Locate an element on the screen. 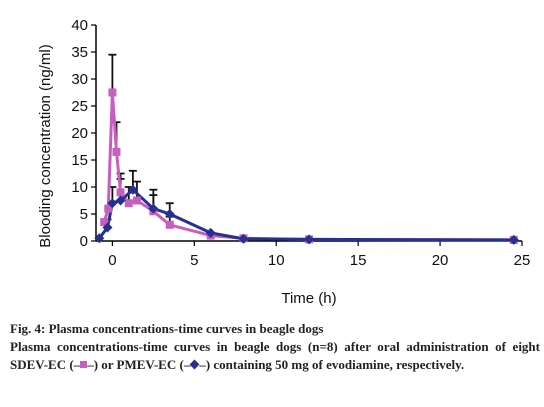 The height and width of the screenshot is (407, 544). x-tick-label: 15 is located at coordinates (358, 260).